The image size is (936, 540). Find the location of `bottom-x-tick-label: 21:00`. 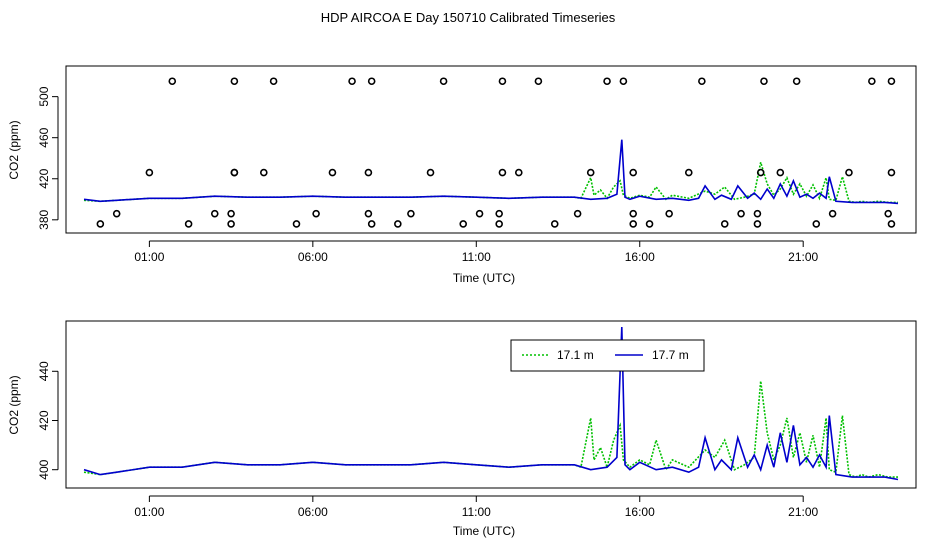

bottom-x-tick-label: 21:00 is located at coordinates (803, 512).